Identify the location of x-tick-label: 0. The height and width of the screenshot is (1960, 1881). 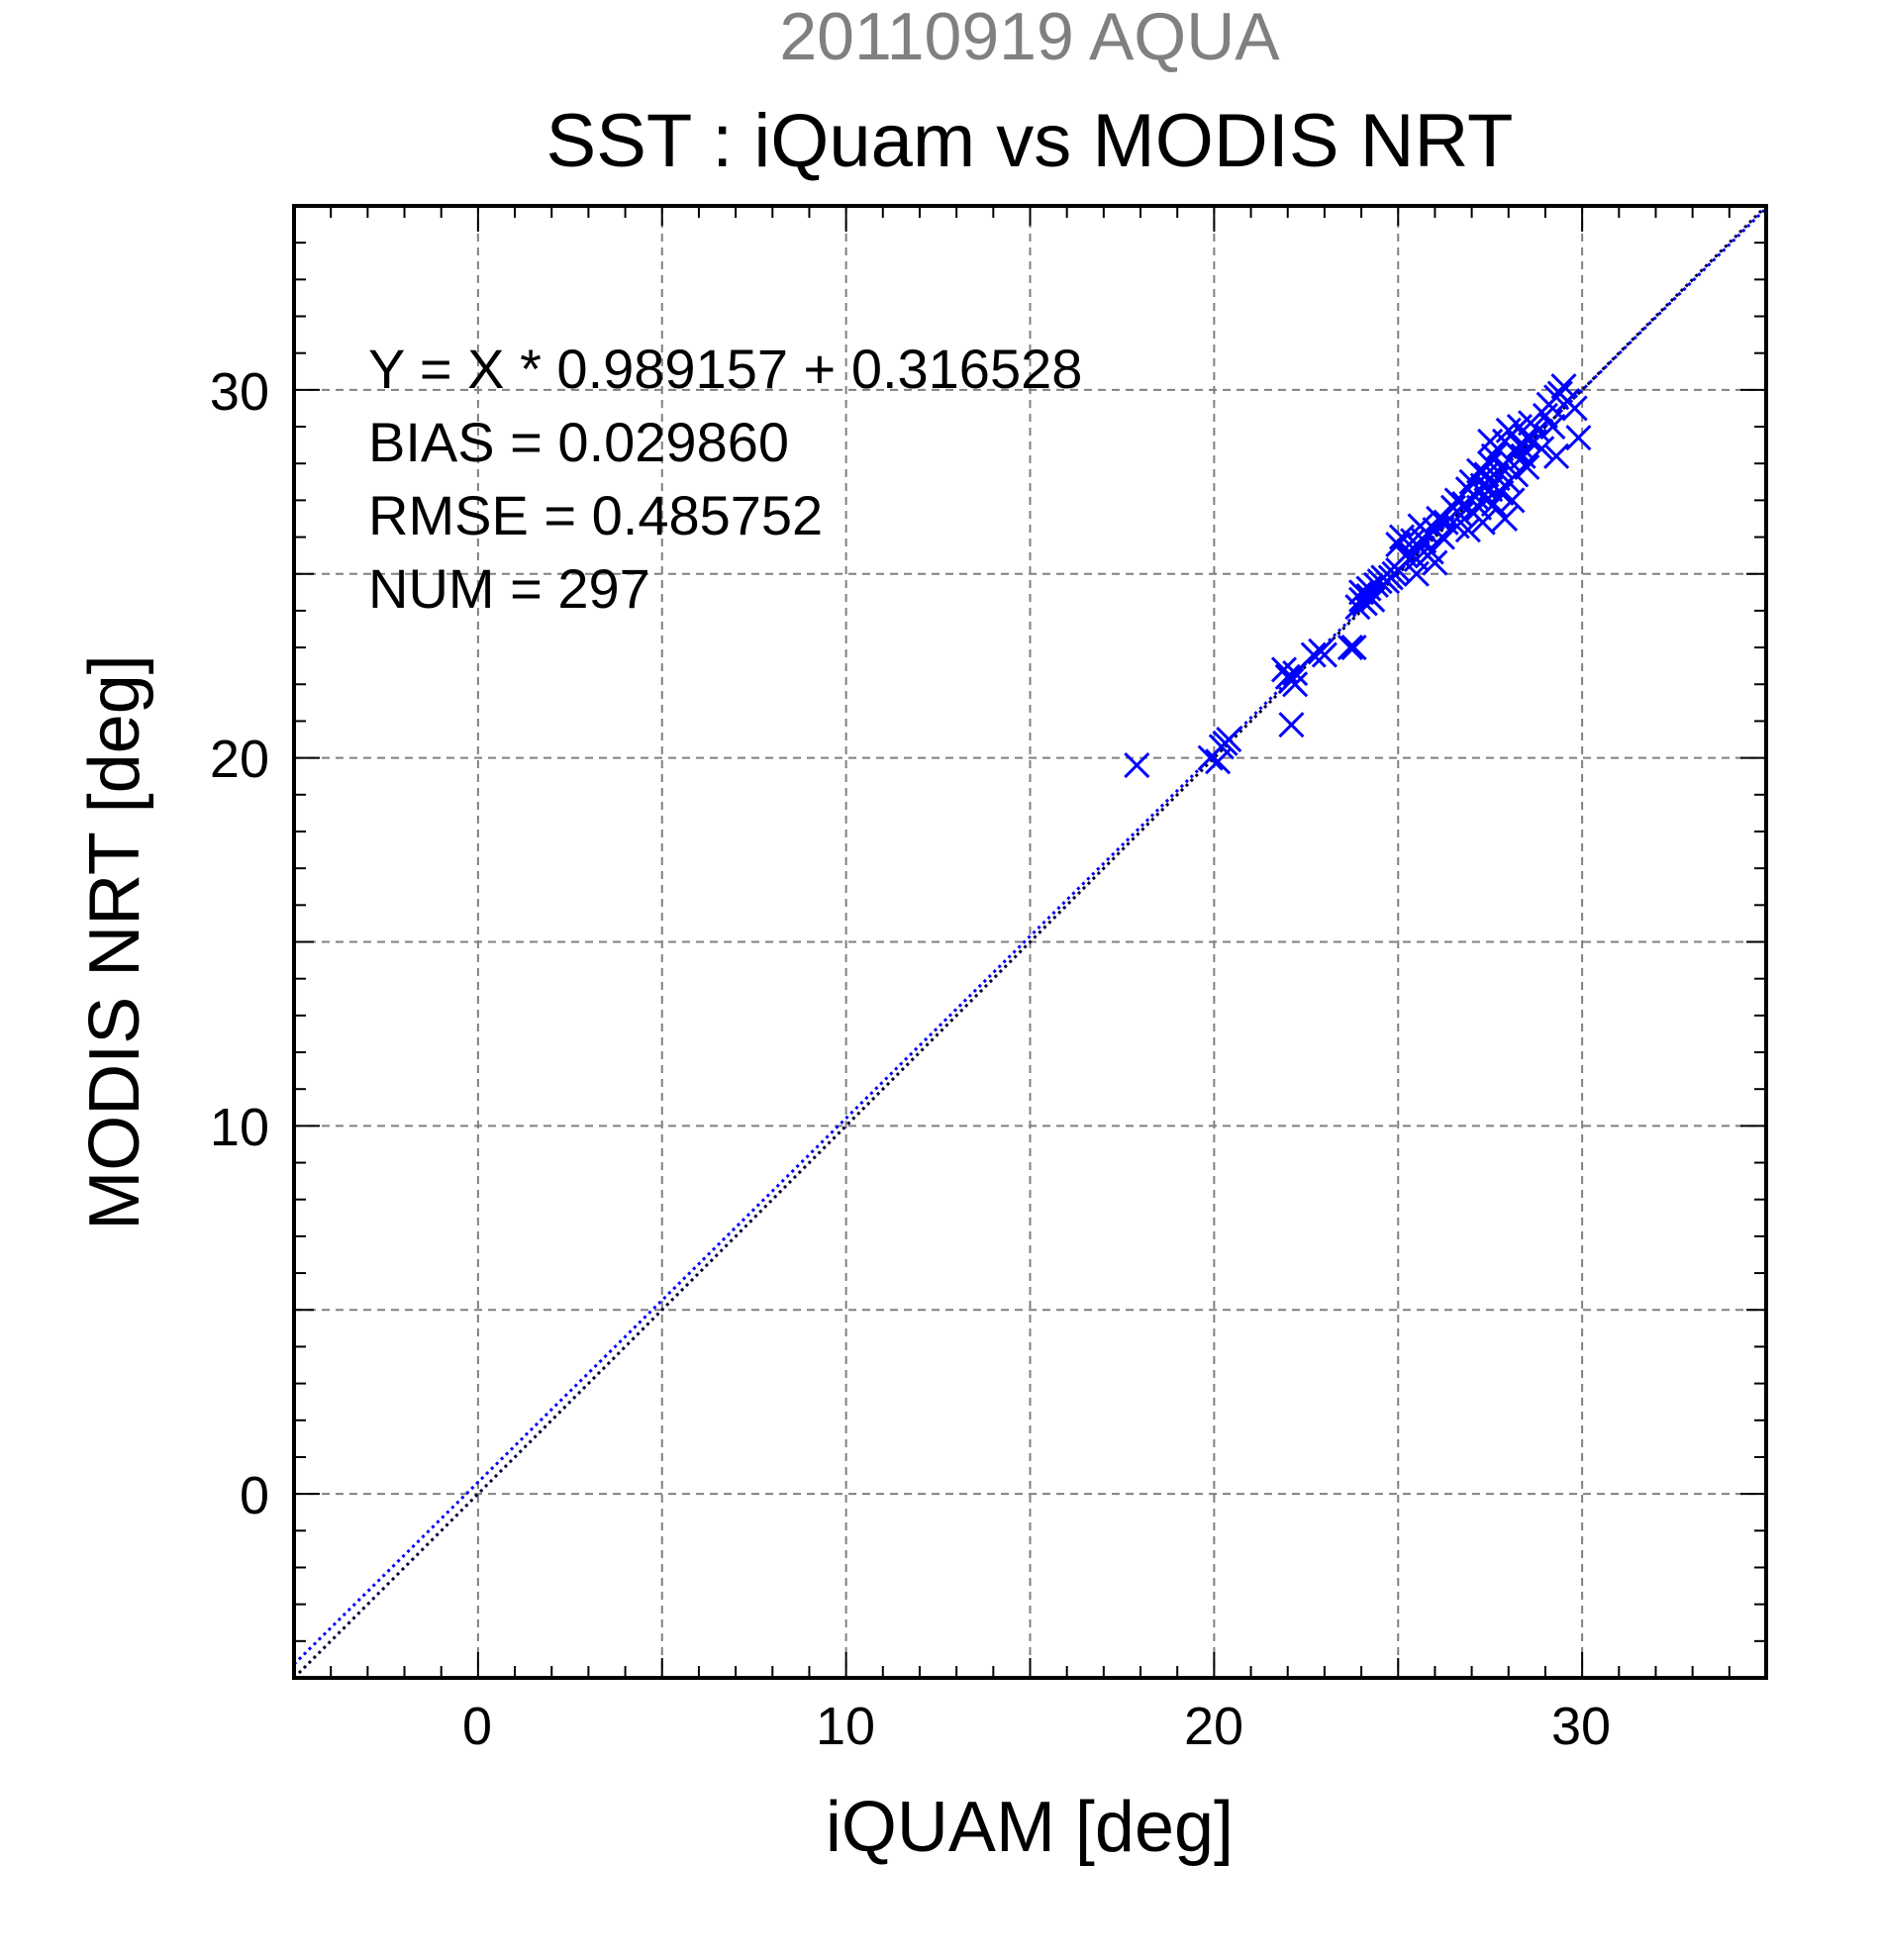
(477, 1726).